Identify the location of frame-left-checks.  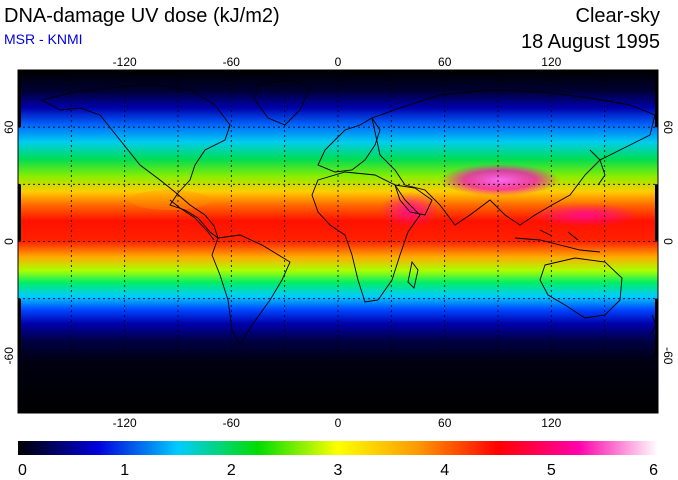
(19, 213).